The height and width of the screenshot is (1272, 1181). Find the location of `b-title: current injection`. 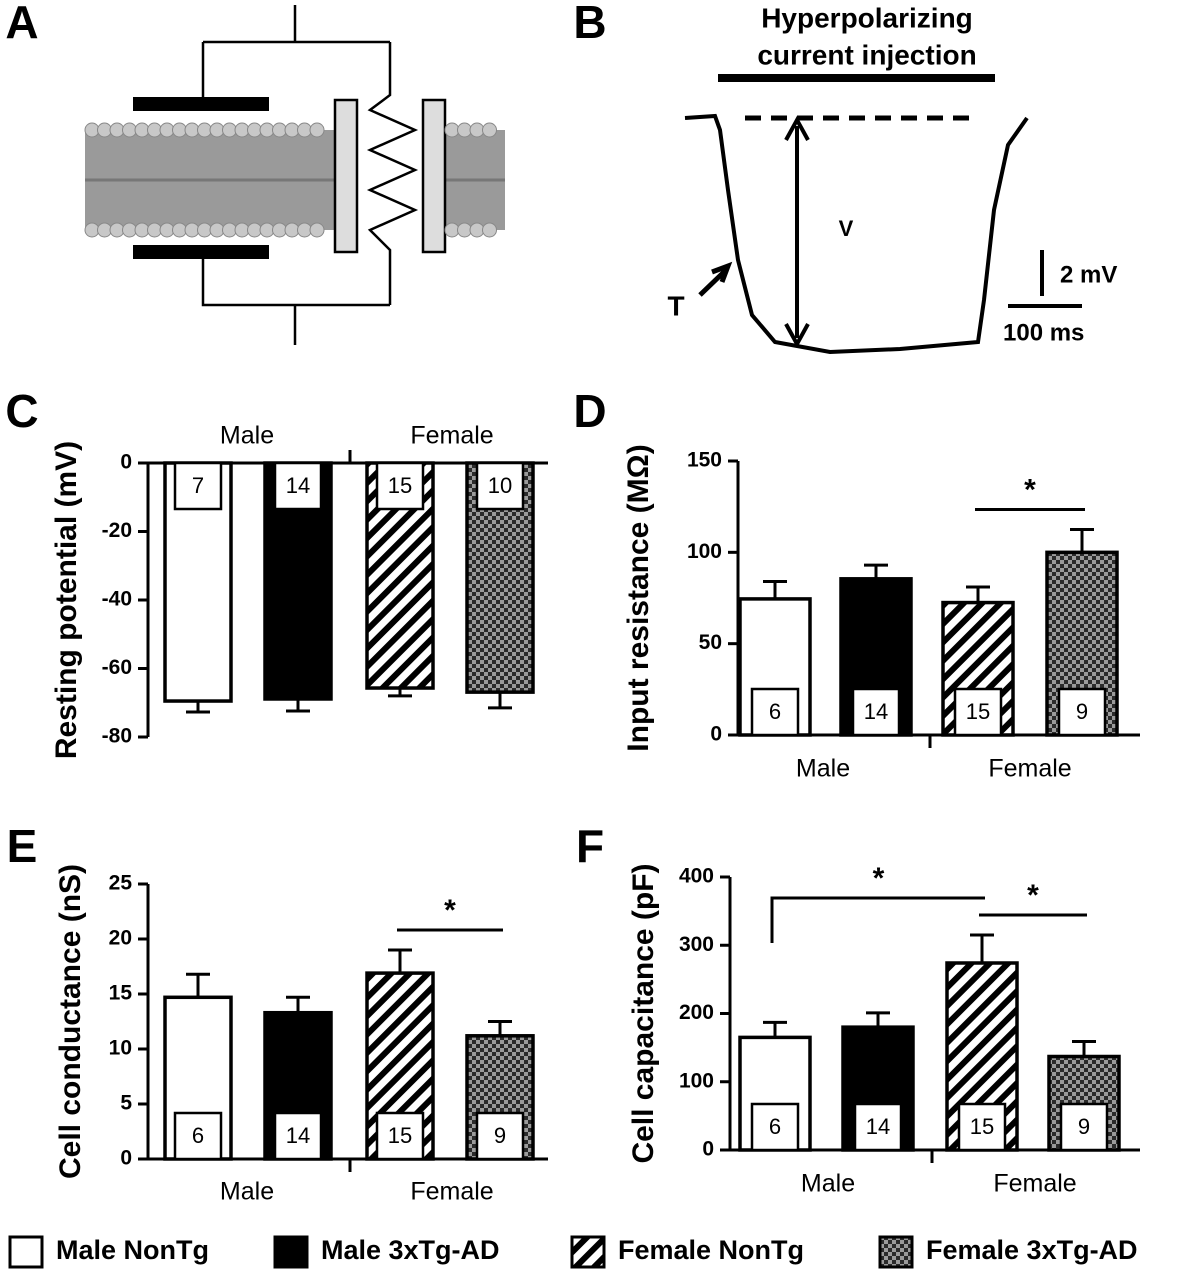

b-title: current injection is located at coordinates (866, 54).